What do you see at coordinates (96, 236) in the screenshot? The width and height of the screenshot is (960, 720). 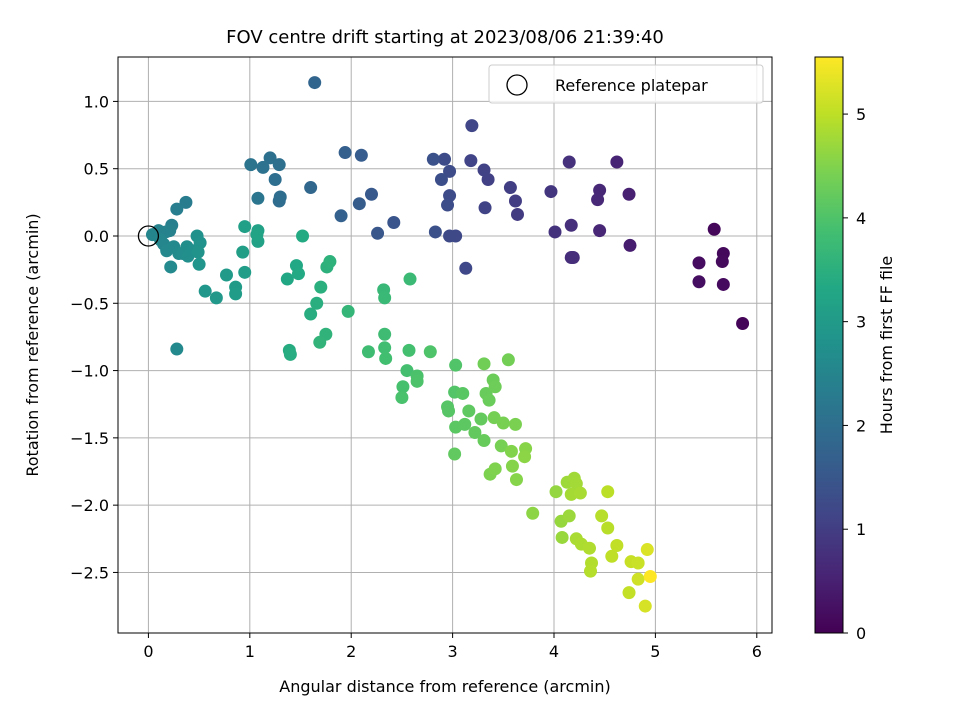 I see `y-tick-label: 0.0` at bounding box center [96, 236].